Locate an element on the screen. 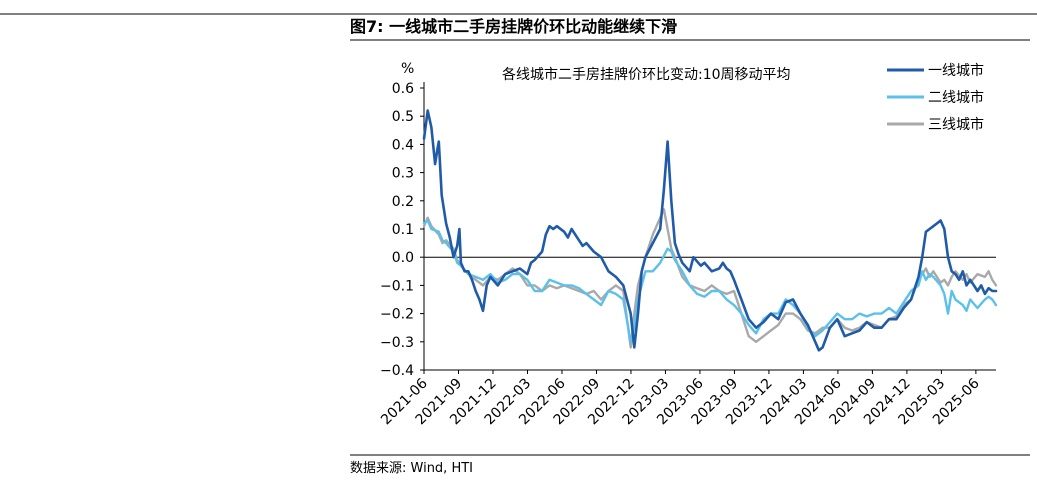 The width and height of the screenshot is (1037, 480). y-tick-label: 0.5 is located at coordinates (403, 117).